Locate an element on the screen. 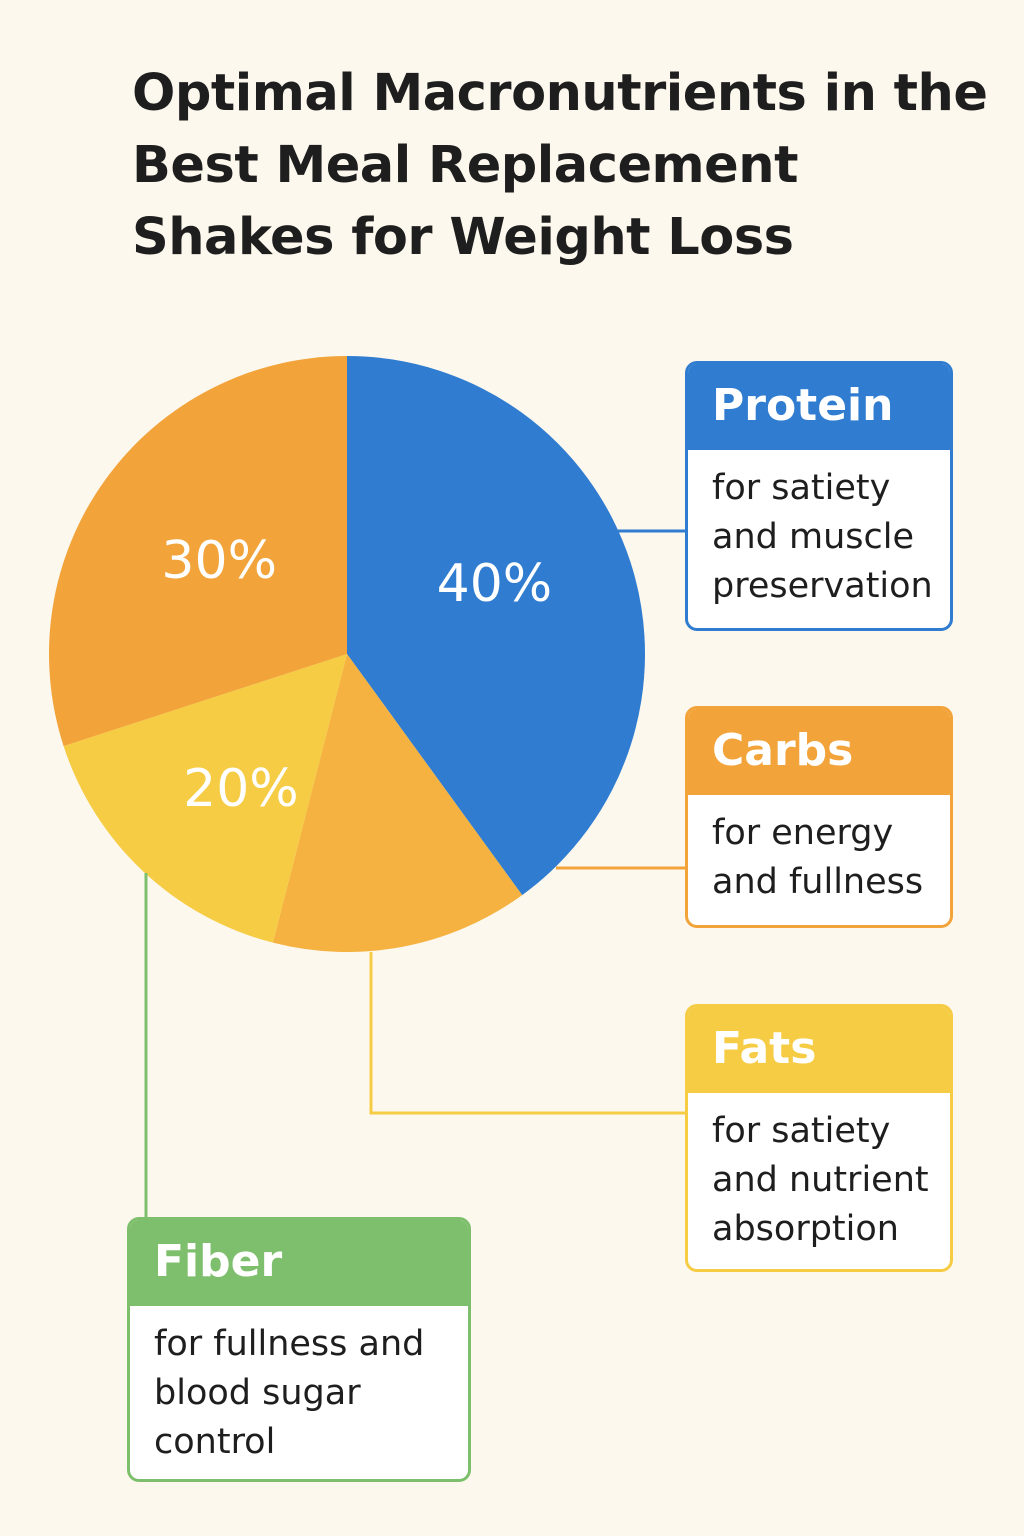 The image size is (1024, 1536). legend-card-protein-title: Protein is located at coordinates (819, 407).